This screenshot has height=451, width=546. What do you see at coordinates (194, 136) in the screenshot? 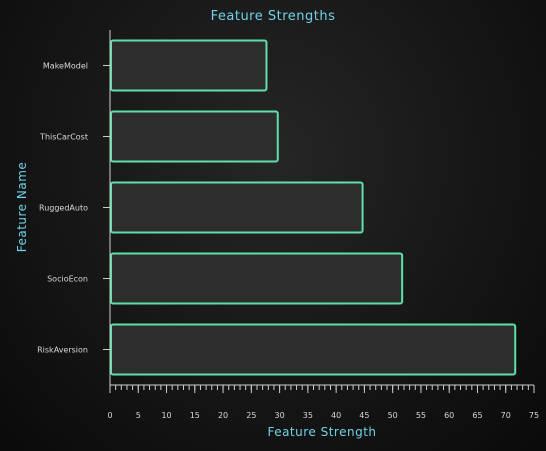
I see `bar-thiscarcost` at bounding box center [194, 136].